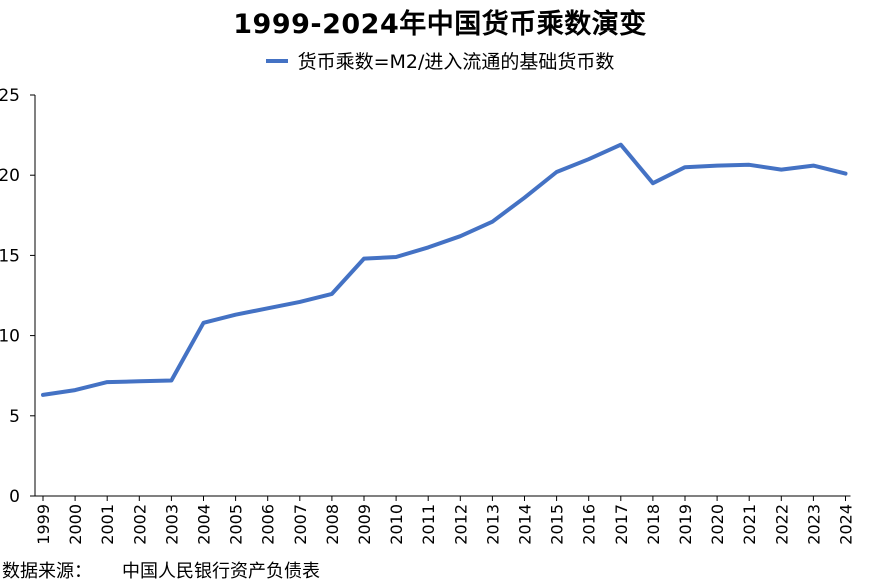 Image resolution: width=880 pixels, height=583 pixels. I want to click on legend: 货币乘数=M2/进入流通的基础货币数, so click(440, 60).